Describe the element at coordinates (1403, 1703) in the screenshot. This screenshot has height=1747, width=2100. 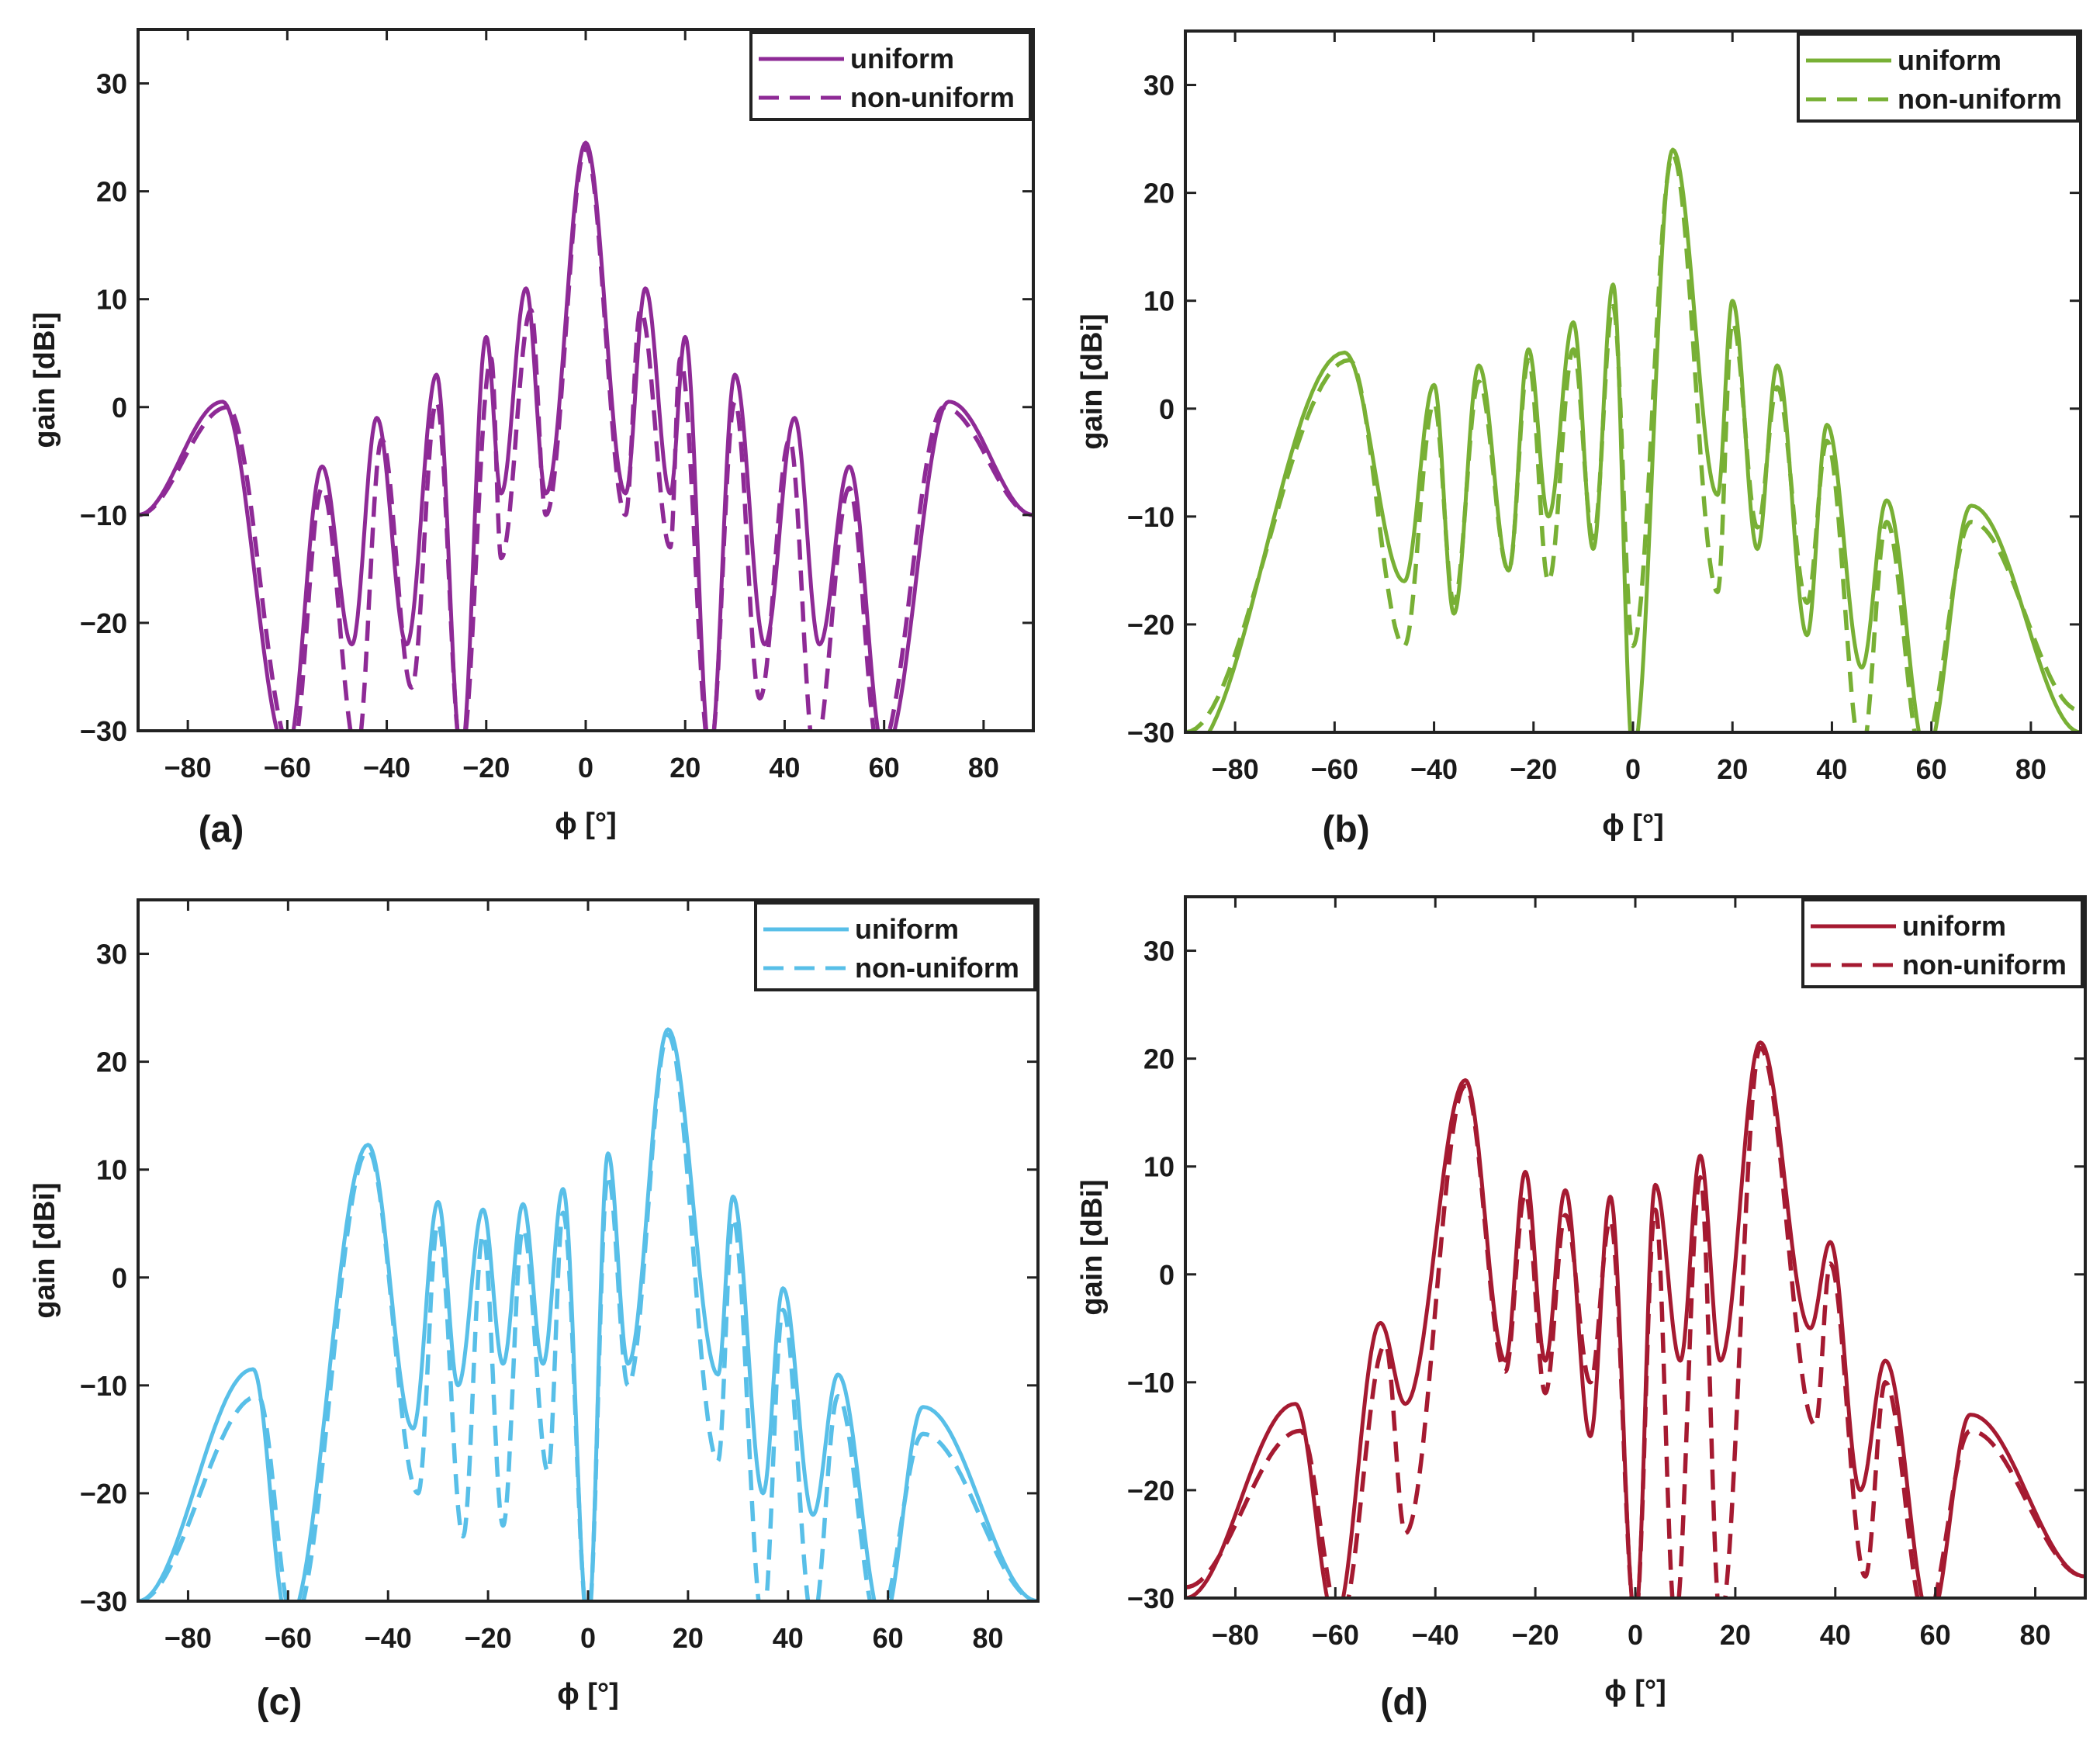
I see `panel-label: (d)` at that location.